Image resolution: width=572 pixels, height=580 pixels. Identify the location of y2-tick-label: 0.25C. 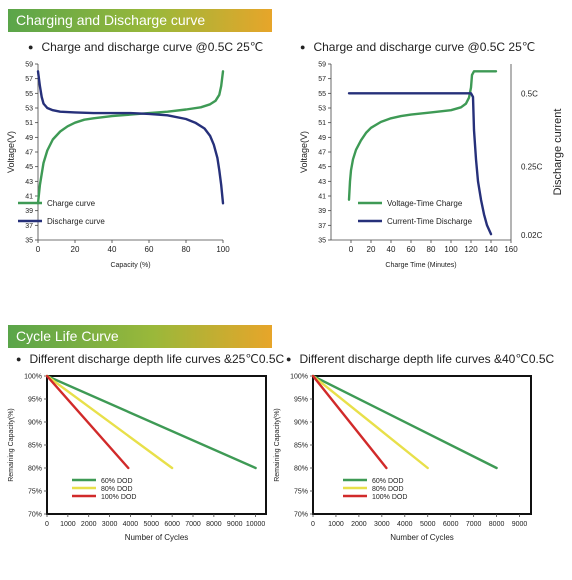
(532, 167).